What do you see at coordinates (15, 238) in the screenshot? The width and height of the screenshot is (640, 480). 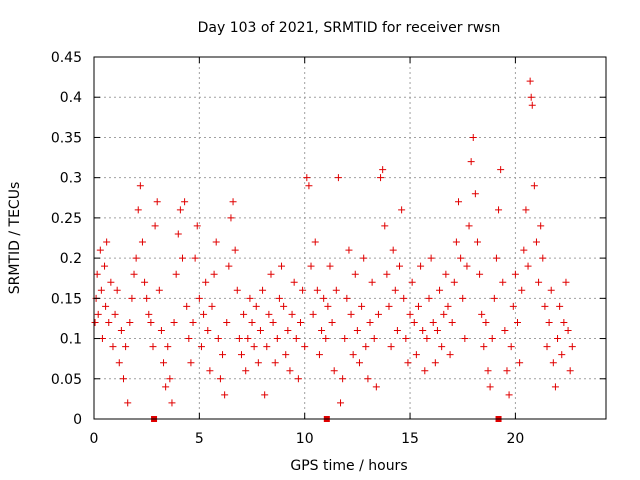 I see `y-axis-label: SRMTID / TECUs` at bounding box center [15, 238].